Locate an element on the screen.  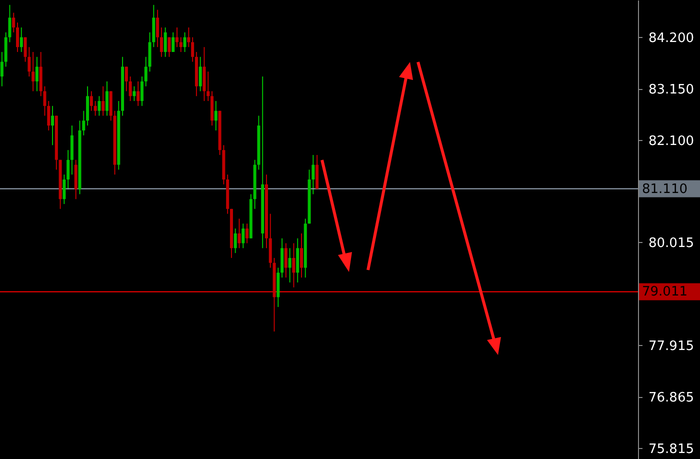
ref-line-label: 81.110 is located at coordinates (665, 189).